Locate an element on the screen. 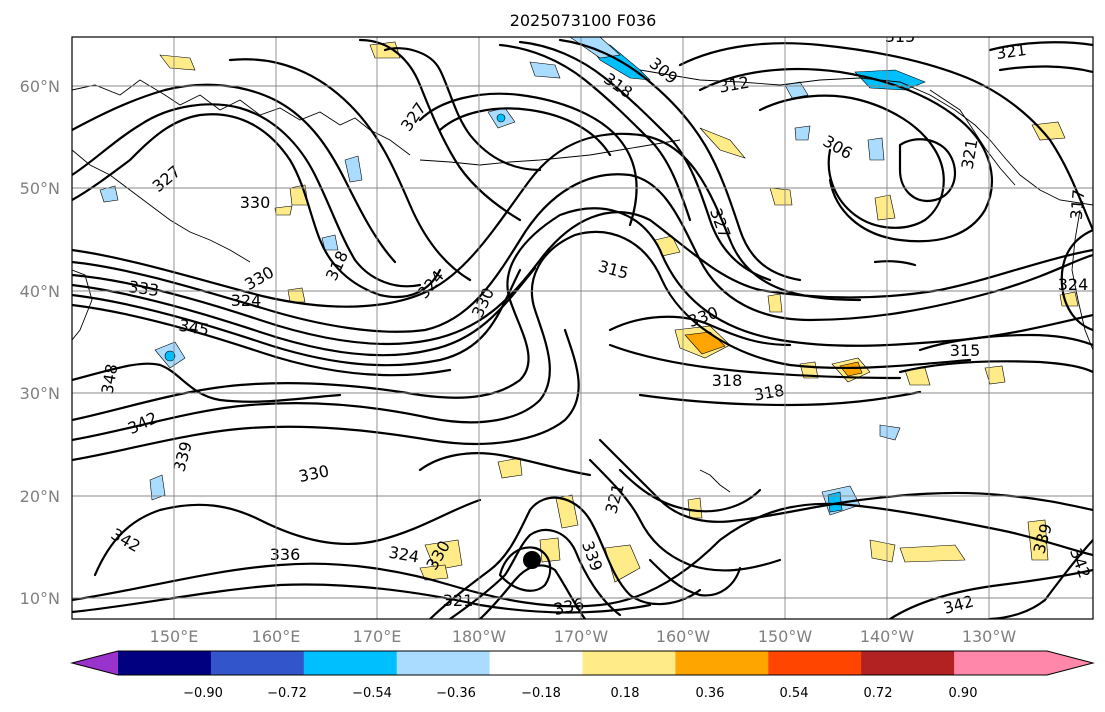  colorbar-tick-label: −0.54 is located at coordinates (372, 693).